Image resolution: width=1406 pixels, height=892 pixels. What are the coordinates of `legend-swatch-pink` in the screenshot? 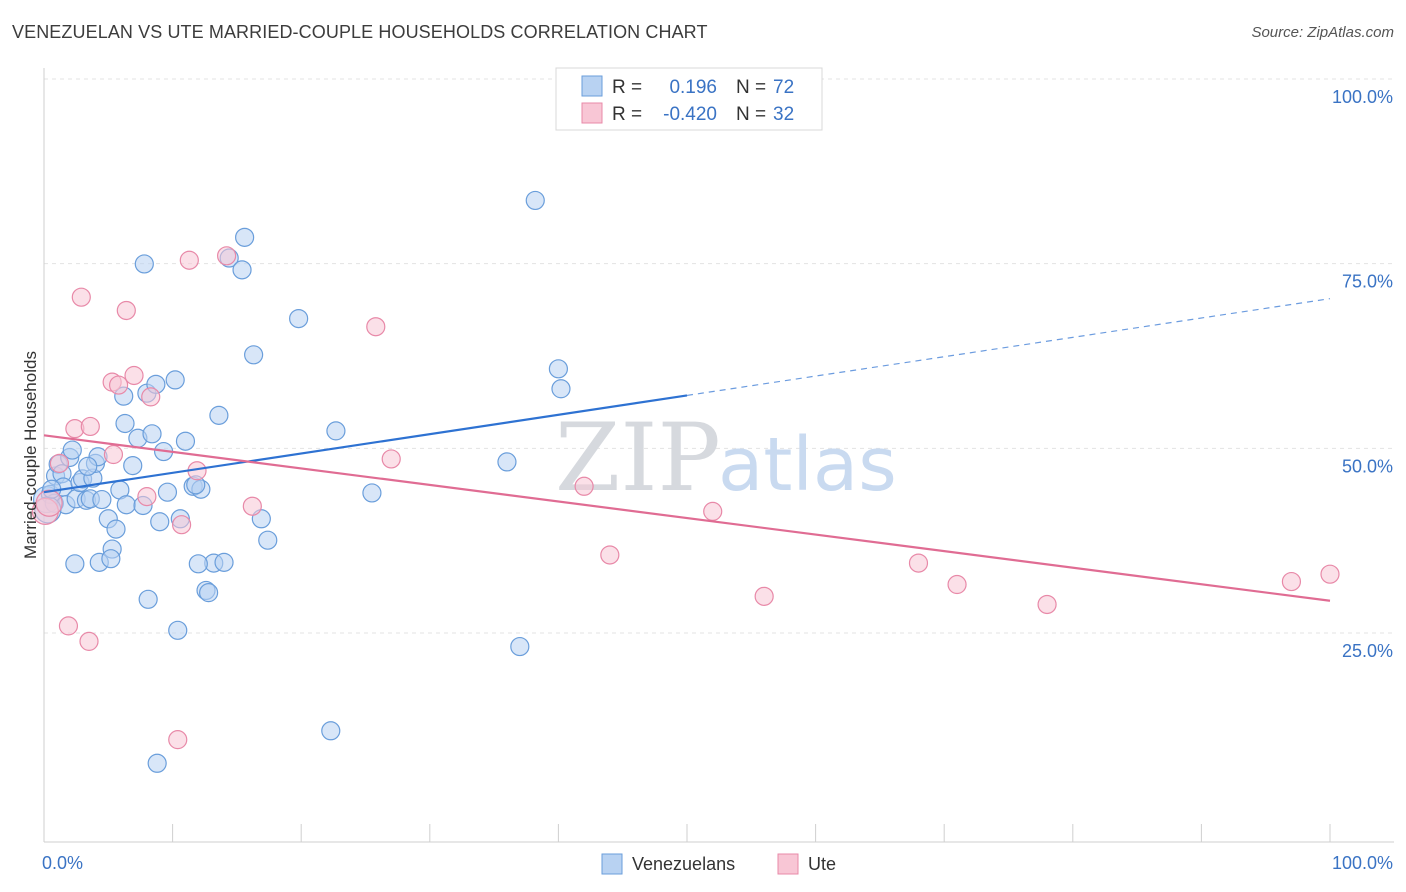 It's located at (592, 113).